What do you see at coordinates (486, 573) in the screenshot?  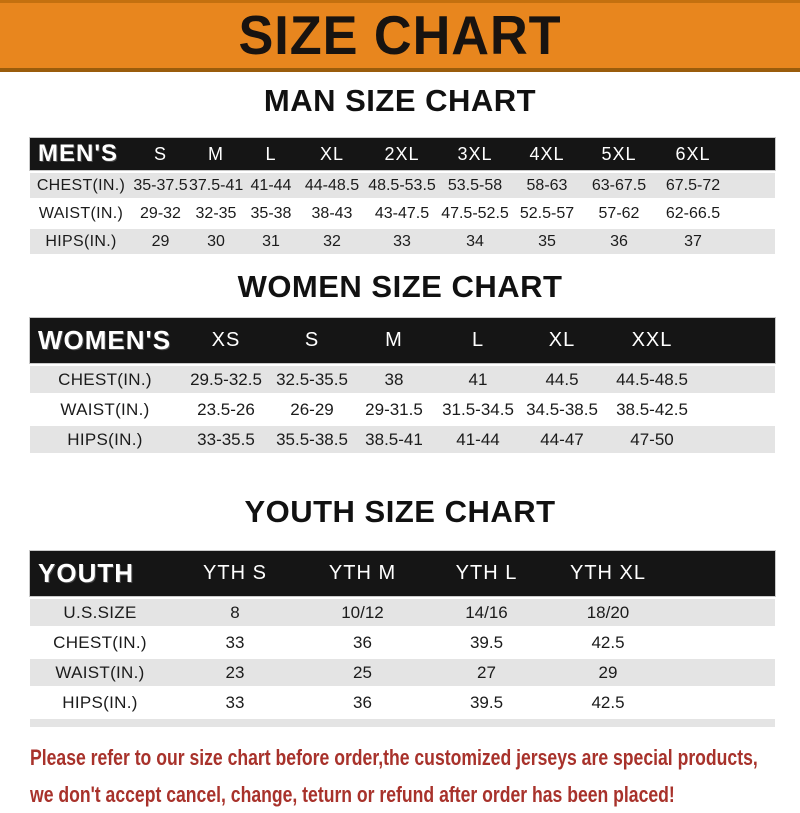 I see `column-header: YTH L` at bounding box center [486, 573].